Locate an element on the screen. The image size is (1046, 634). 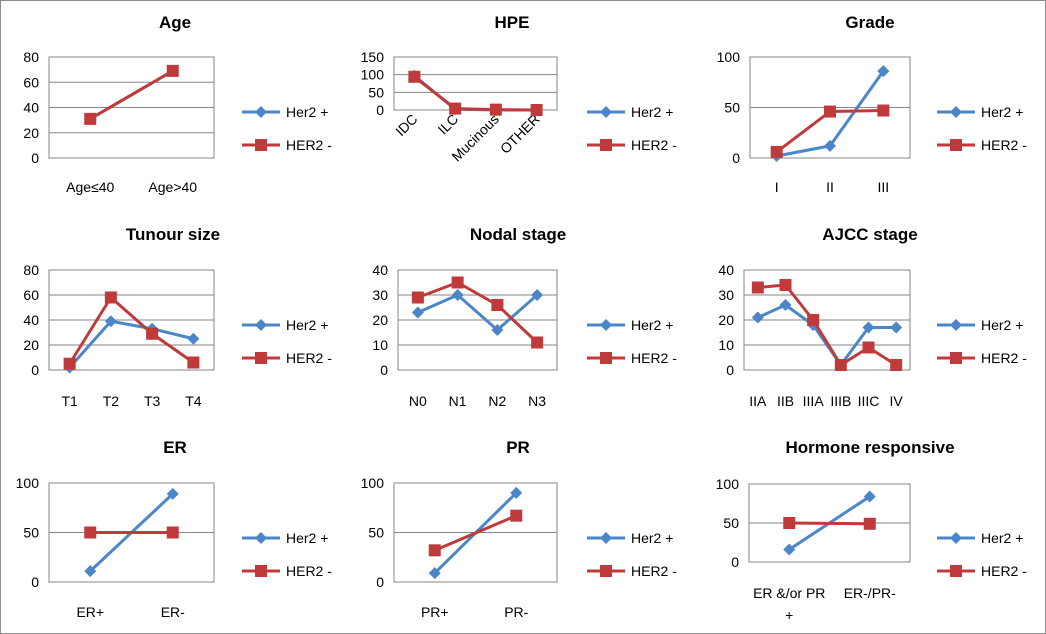
chart-1: Age 0 20 40 60 80 Age≤40 Age>40 Her2 + HER2 - is located at coordinates (177, 104).